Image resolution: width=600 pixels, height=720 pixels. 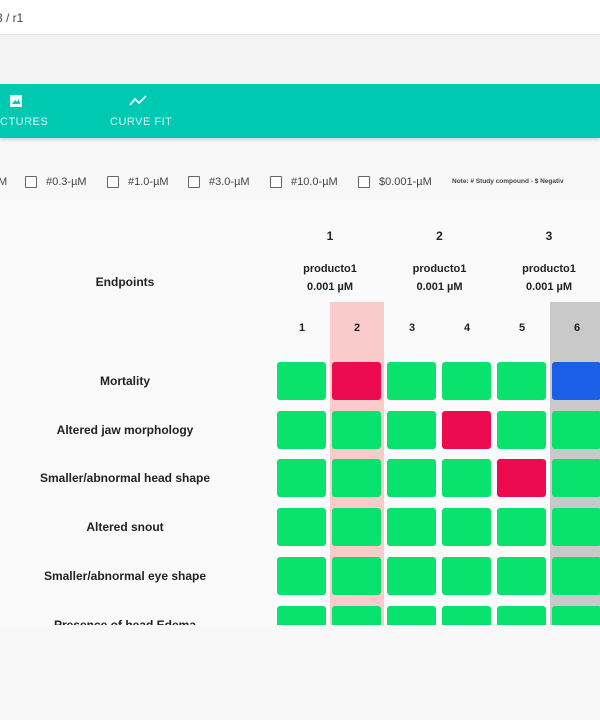 What do you see at coordinates (314, 182) in the screenshot?
I see `filter-label: #10.0-µM` at bounding box center [314, 182].